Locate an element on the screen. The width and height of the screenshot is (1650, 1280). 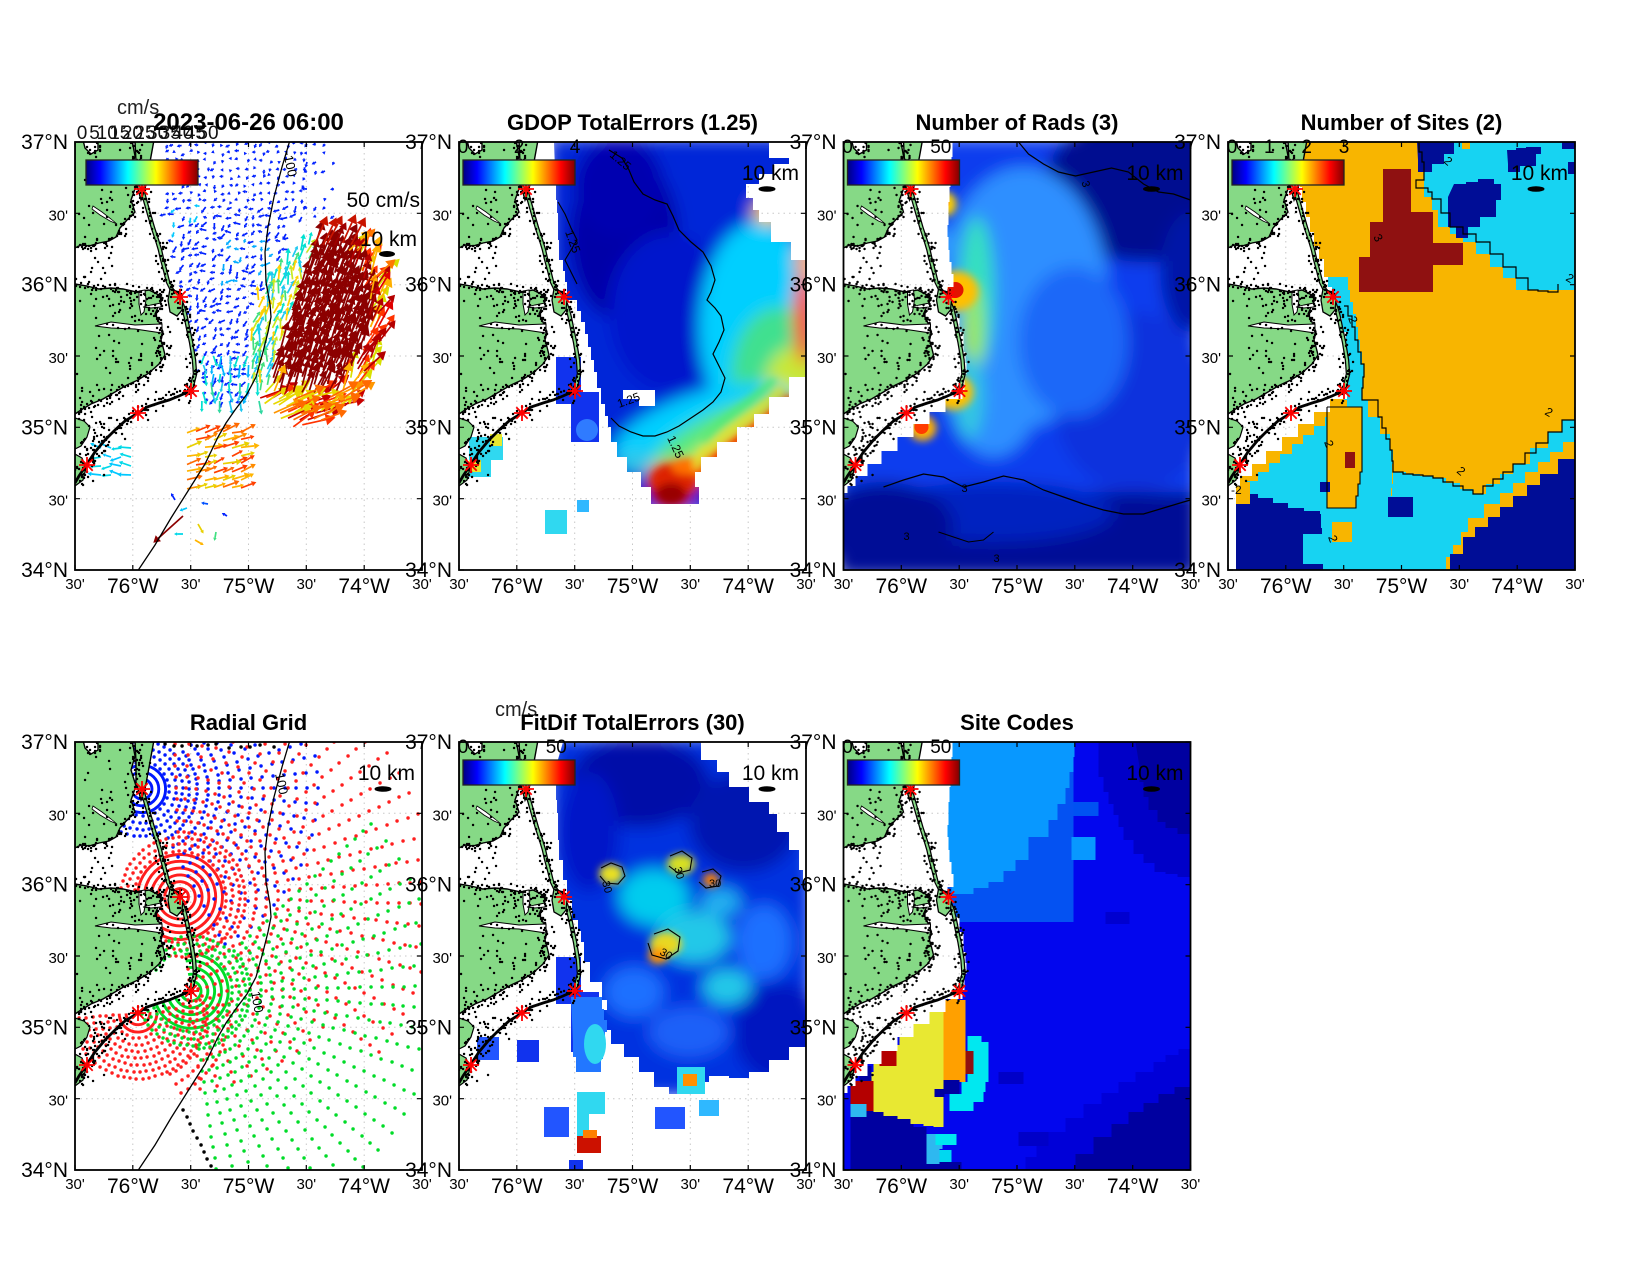
svg-text: 45 is located at coordinates (195, 133).